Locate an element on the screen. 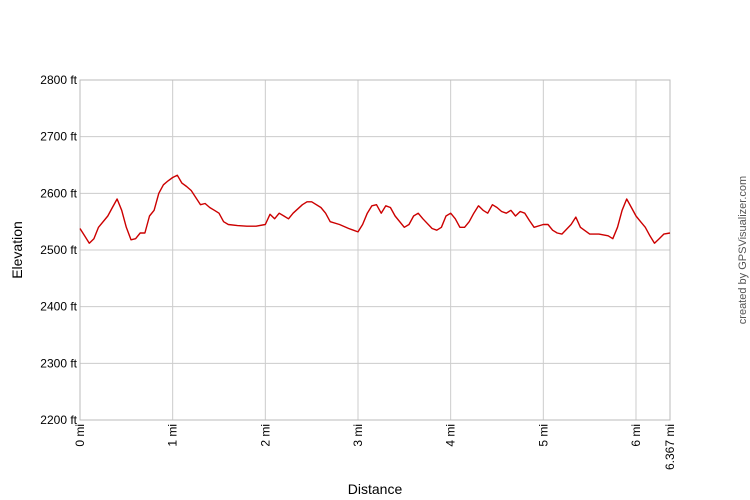 This screenshot has height=500, width=750. y-tick-label: 2400 ft is located at coordinates (58, 307).